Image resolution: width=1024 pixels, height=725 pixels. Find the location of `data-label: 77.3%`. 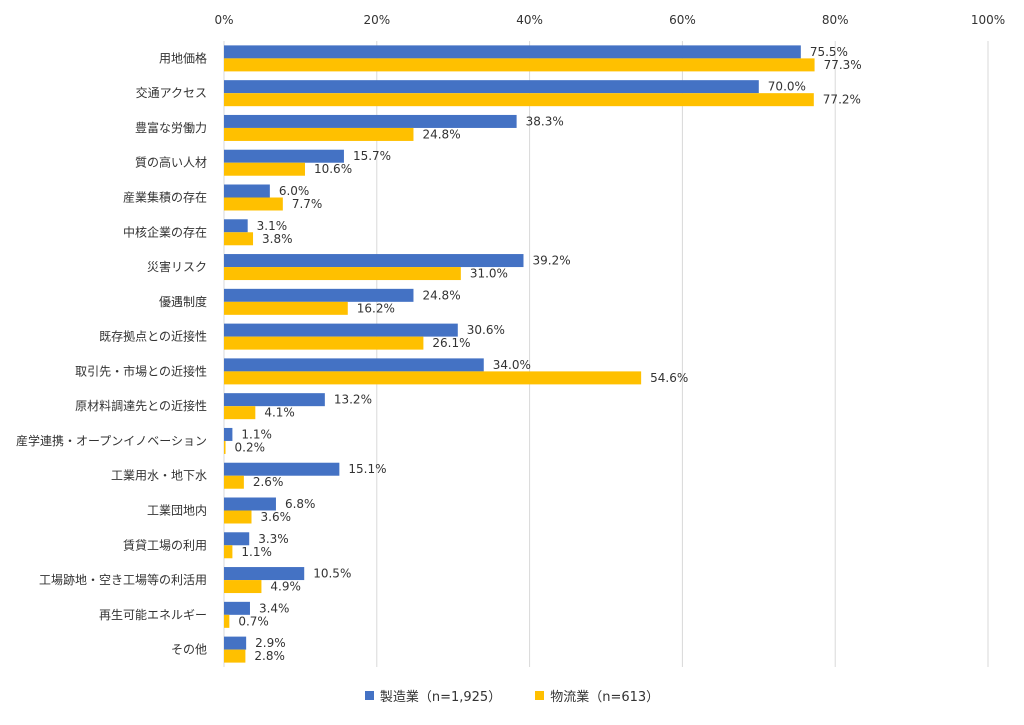

data-label: 77.3% is located at coordinates (843, 65).